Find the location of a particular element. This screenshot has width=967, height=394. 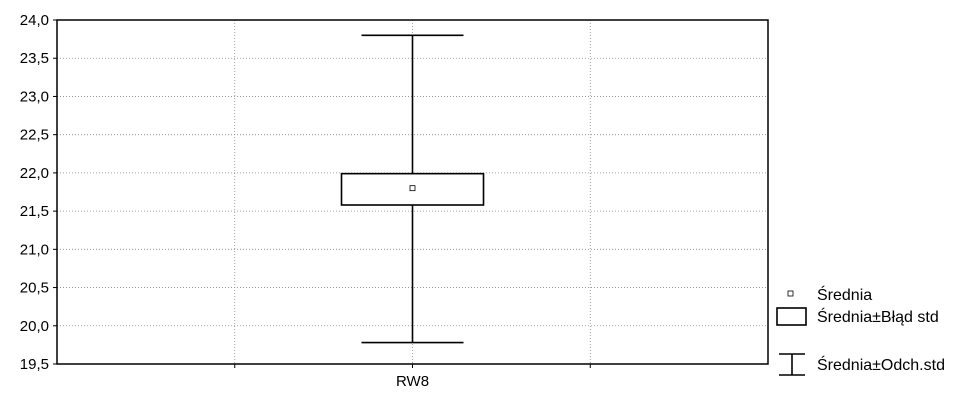

y-tick-label: 19,5 is located at coordinates (34, 364).